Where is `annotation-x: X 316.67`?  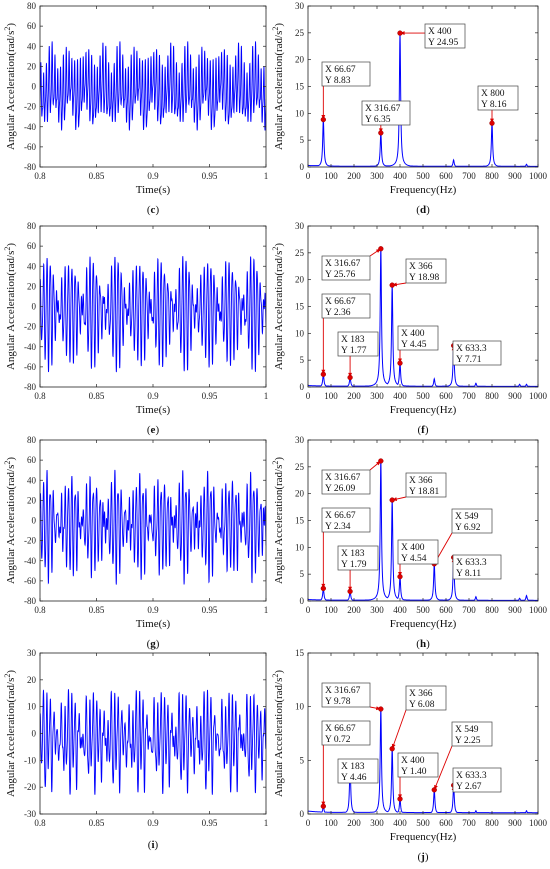
annotation-x: X 316.67 is located at coordinates (343, 478).